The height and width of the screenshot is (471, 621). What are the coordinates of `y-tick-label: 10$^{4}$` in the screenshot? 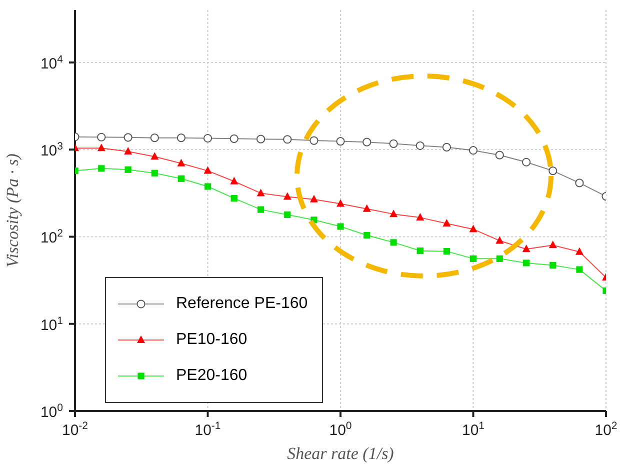 It's located at (52, 62).